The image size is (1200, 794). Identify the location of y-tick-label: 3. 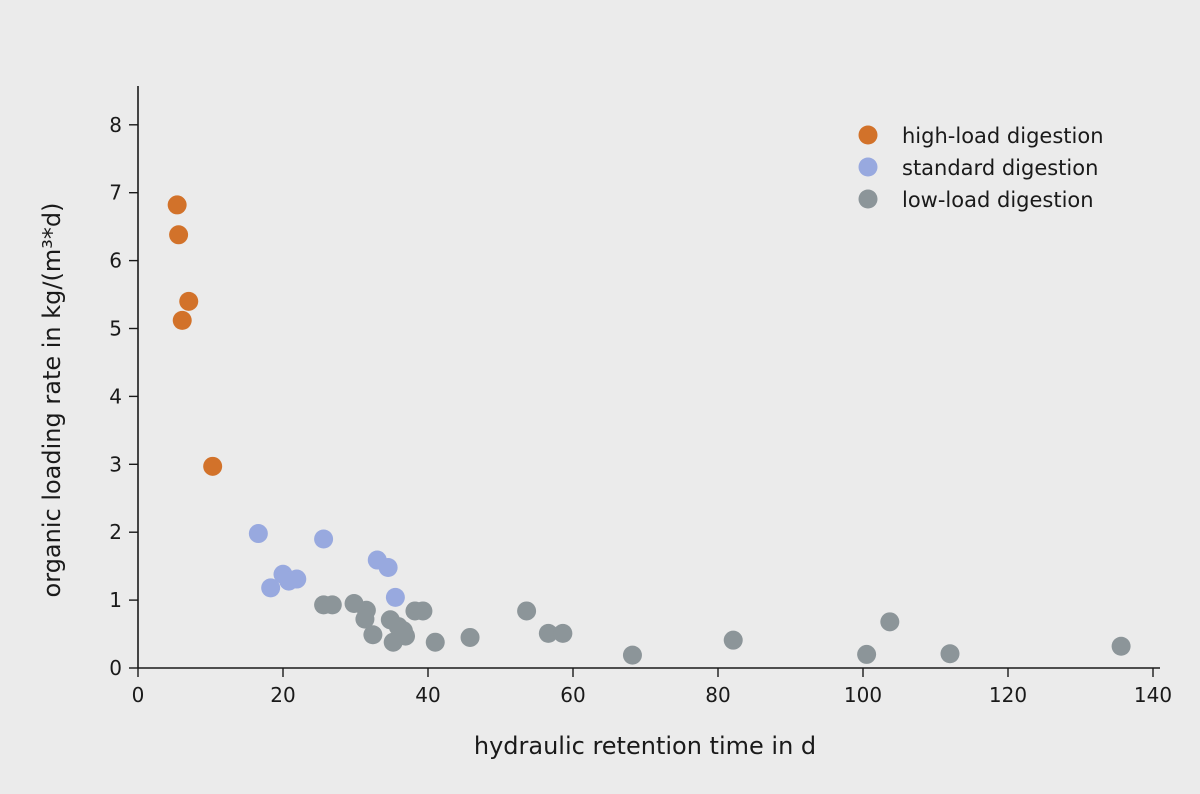
(115, 464).